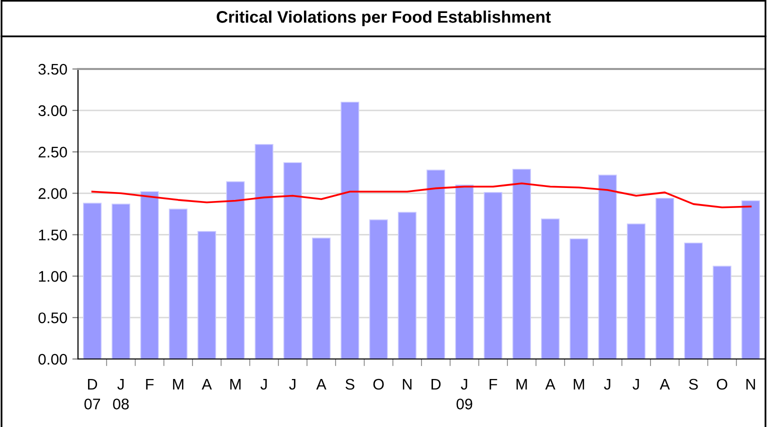  What do you see at coordinates (52, 110) in the screenshot?
I see `y-tick-label: 3.00` at bounding box center [52, 110].